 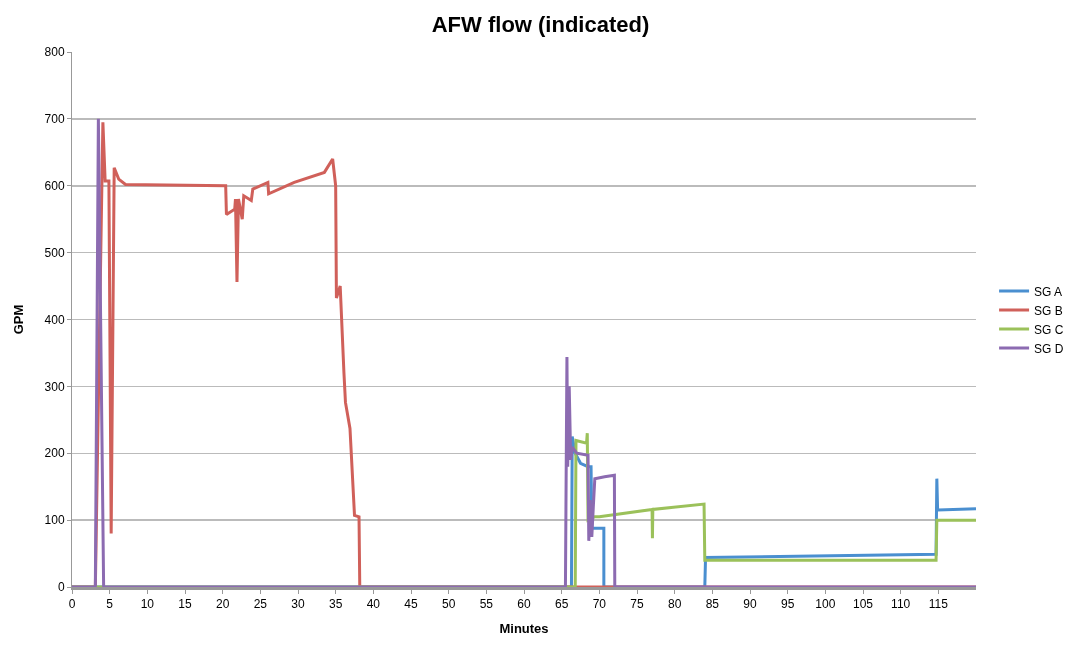 I want to click on x-tick-label: 110, so click(x=901, y=604).